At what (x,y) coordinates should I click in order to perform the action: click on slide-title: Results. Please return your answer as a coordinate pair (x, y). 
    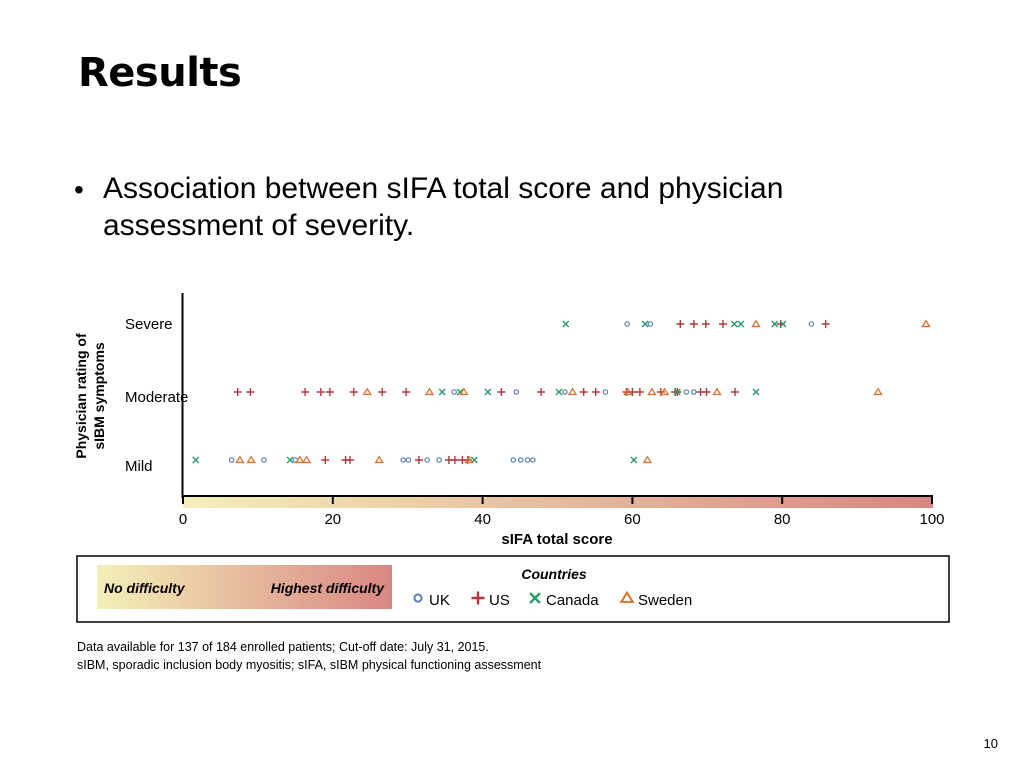
    Looking at the image, I should click on (160, 73).